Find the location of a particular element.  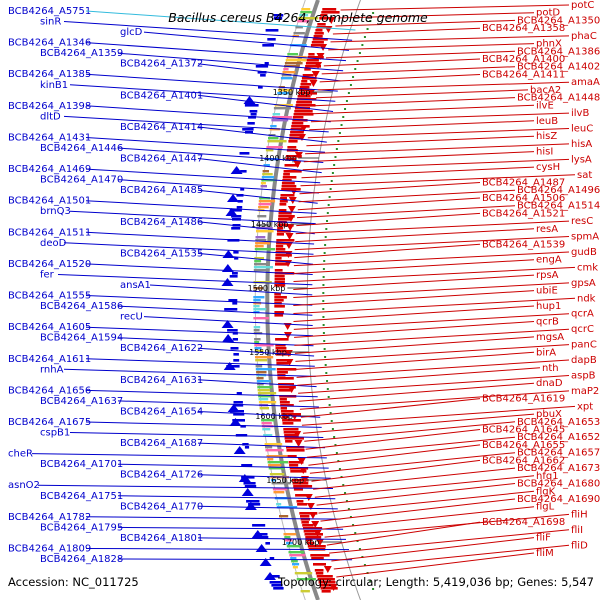

right-gene-label: amaA is located at coordinates (585, 82).